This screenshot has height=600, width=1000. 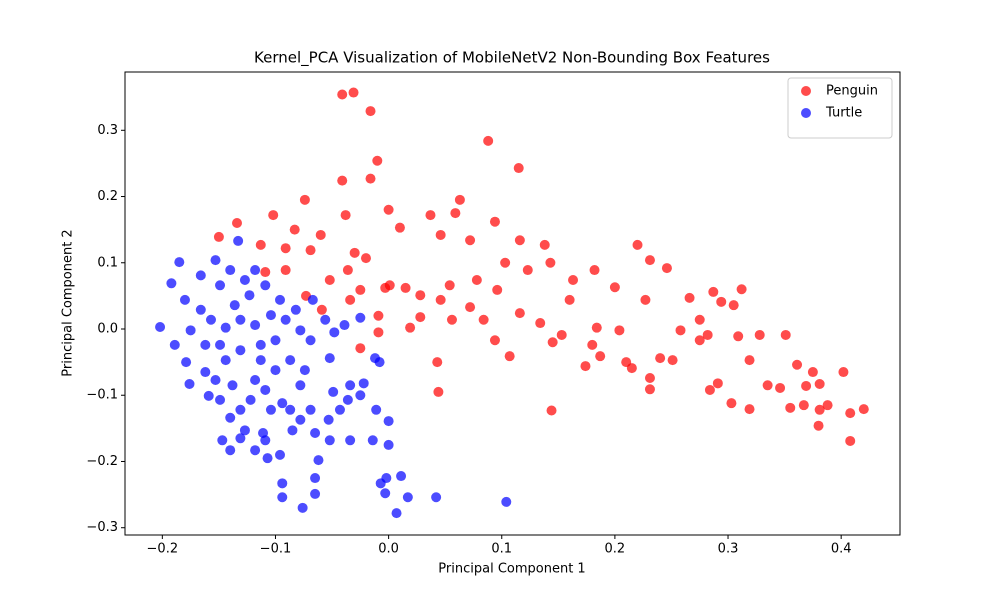 What do you see at coordinates (102, 395) in the screenshot?
I see `y-tick-label: −0.1` at bounding box center [102, 395].